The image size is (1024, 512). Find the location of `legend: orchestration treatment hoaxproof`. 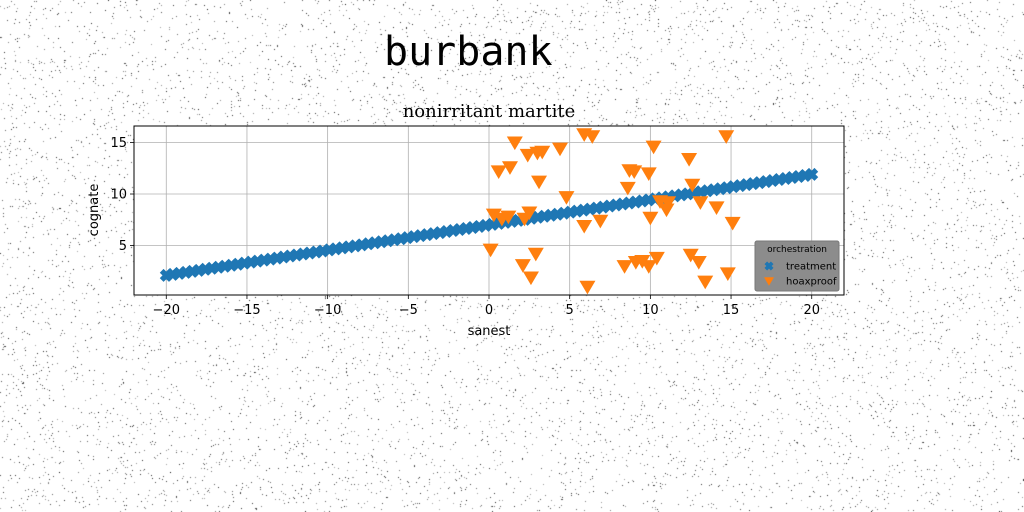

legend: orchestration treatment hoaxproof is located at coordinates (797, 266).